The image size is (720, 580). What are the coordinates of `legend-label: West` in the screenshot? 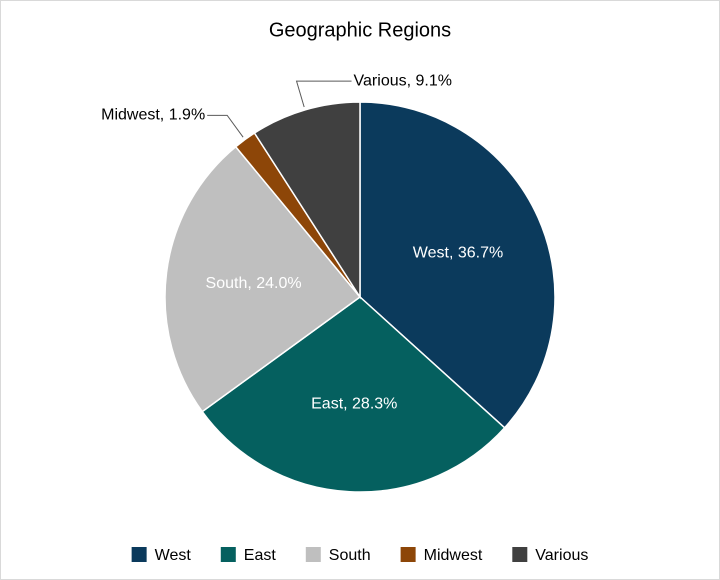 It's located at (173, 555).